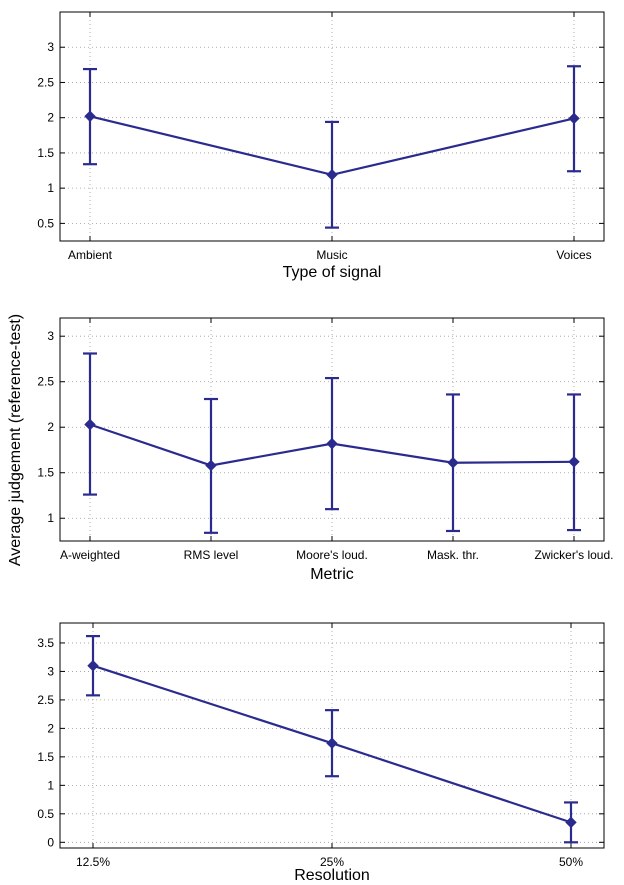 The height and width of the screenshot is (885, 624). Describe the element at coordinates (332, 875) in the screenshot. I see `x-axis-title: Resolution` at that location.